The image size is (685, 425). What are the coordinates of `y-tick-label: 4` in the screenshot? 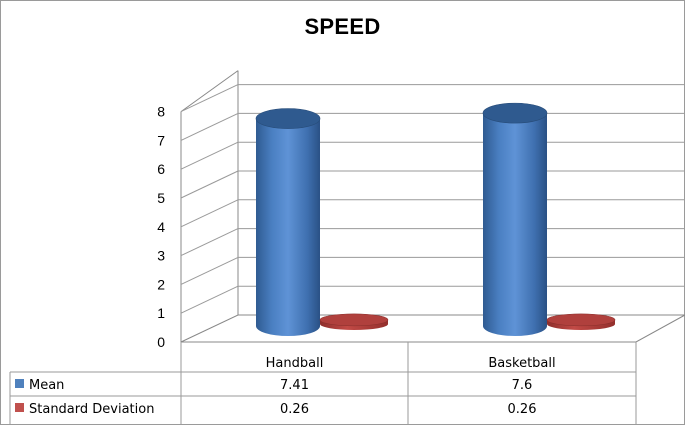 It's located at (161, 227).